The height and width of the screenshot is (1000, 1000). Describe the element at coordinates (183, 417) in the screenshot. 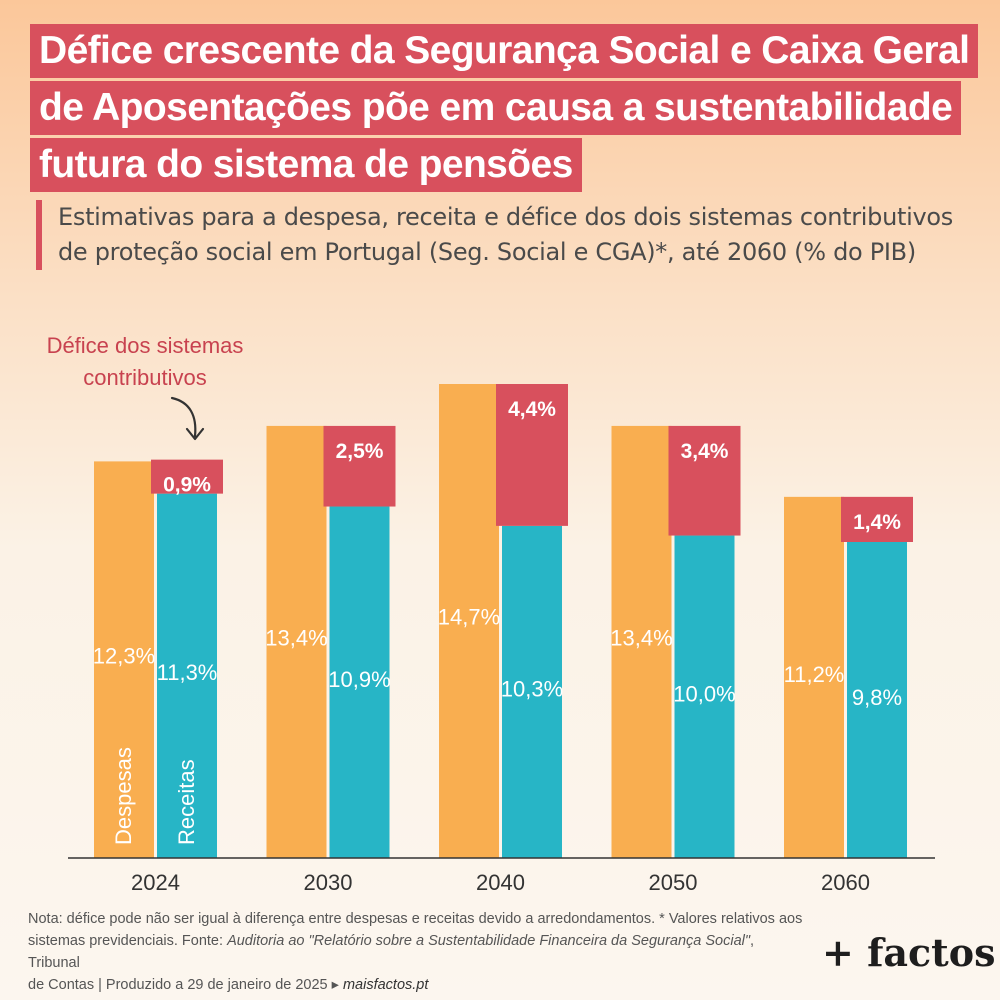

I see `annotation-arrow` at that location.